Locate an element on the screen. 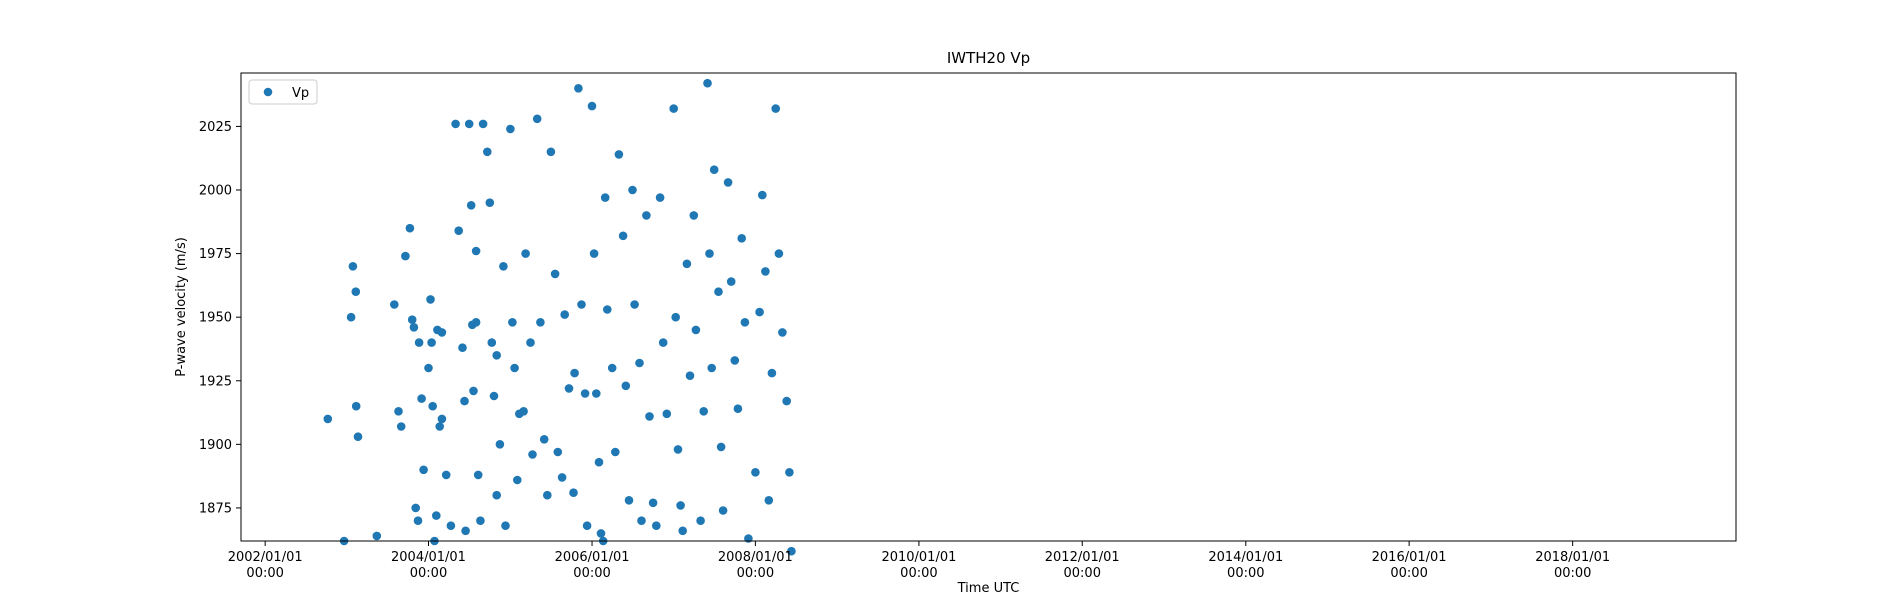  x-tick-label: 2016/01/01 is located at coordinates (1409, 557).